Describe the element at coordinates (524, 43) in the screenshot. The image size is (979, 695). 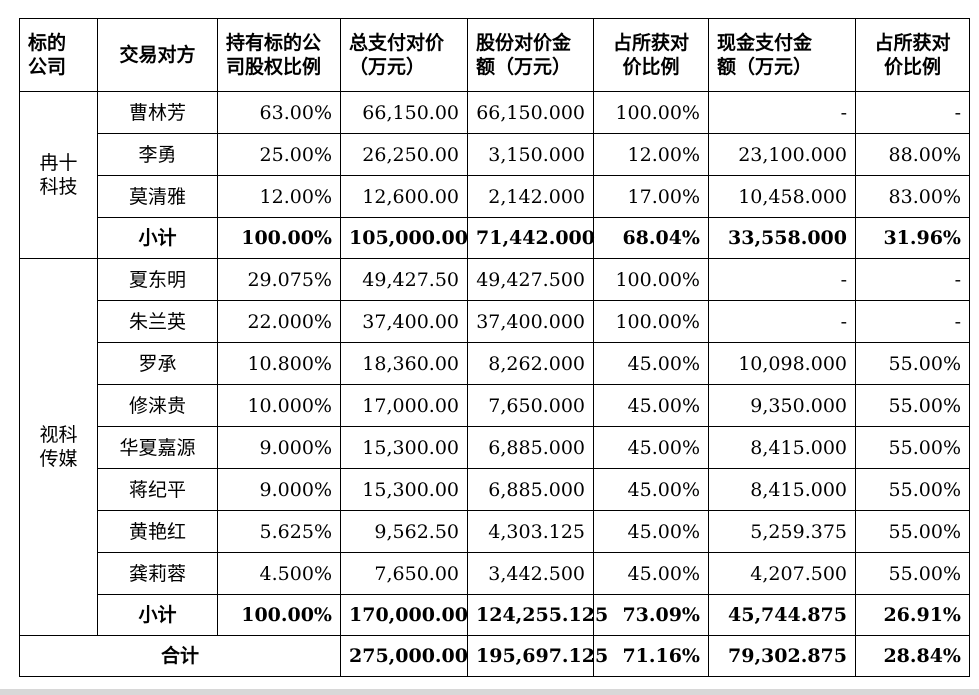
I see `cell-text-line: 股份对价金` at that location.